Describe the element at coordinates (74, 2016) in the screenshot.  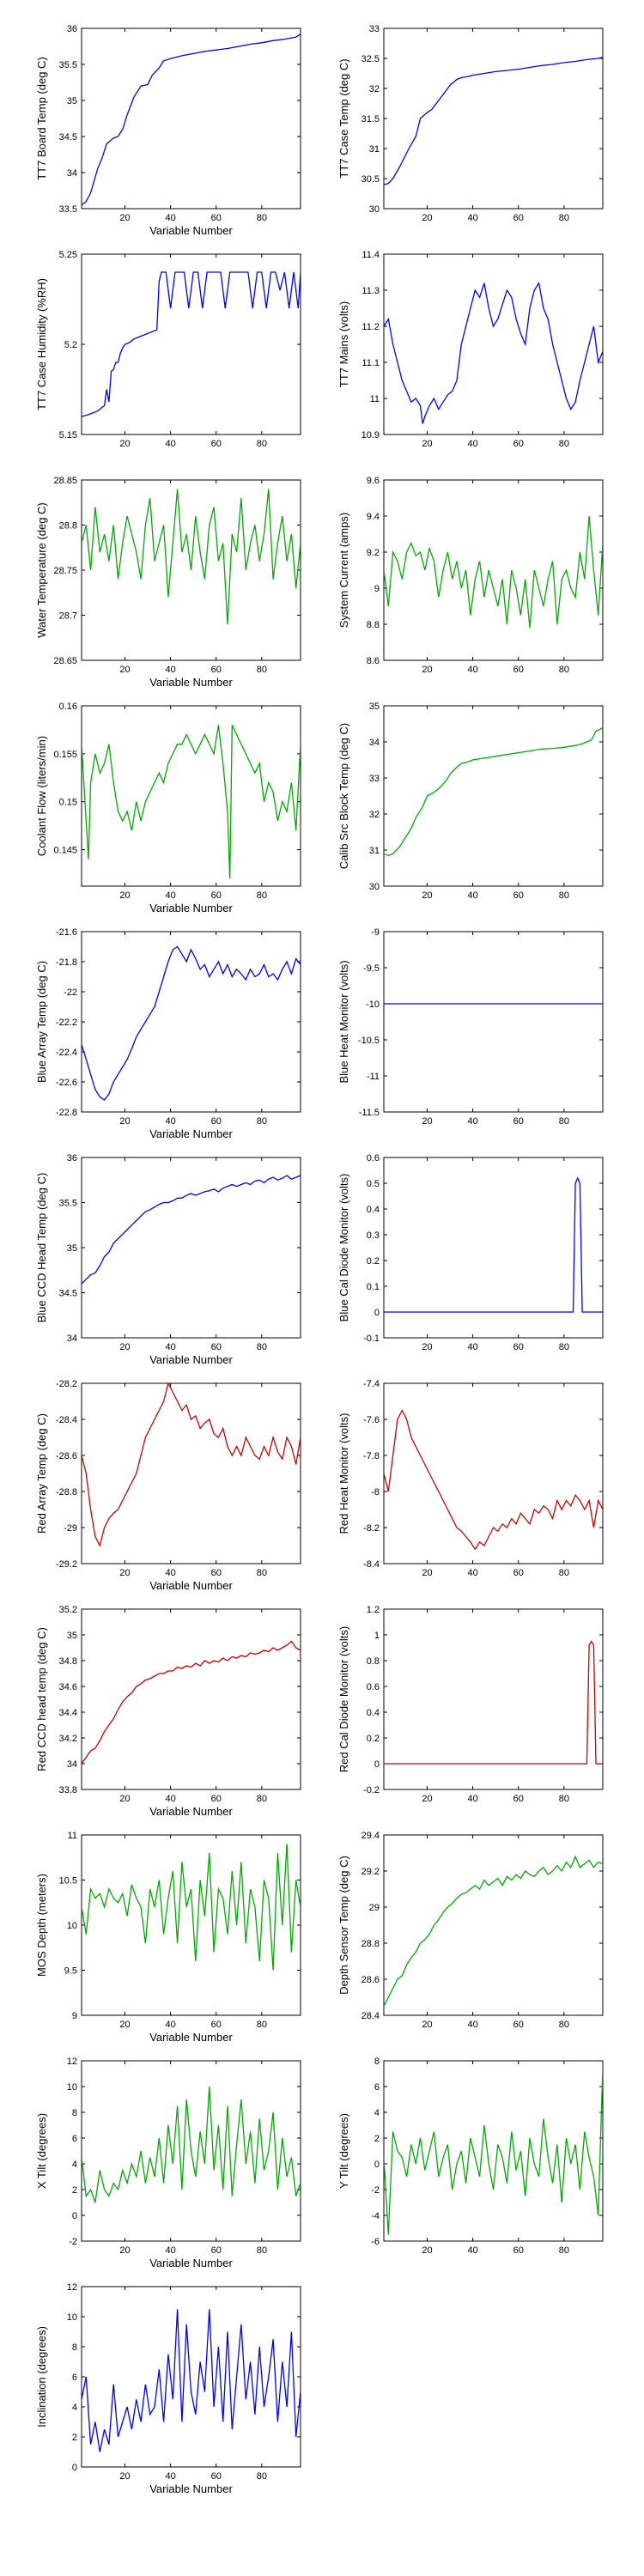
I see `y-tick-label: 9` at that location.